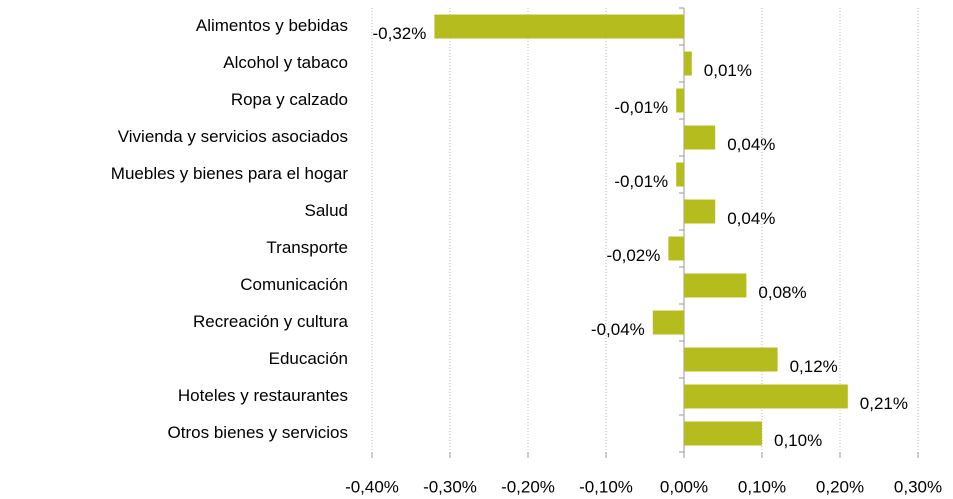 The width and height of the screenshot is (953, 499). What do you see at coordinates (634, 255) in the screenshot?
I see `value-label: -0,02%` at bounding box center [634, 255].